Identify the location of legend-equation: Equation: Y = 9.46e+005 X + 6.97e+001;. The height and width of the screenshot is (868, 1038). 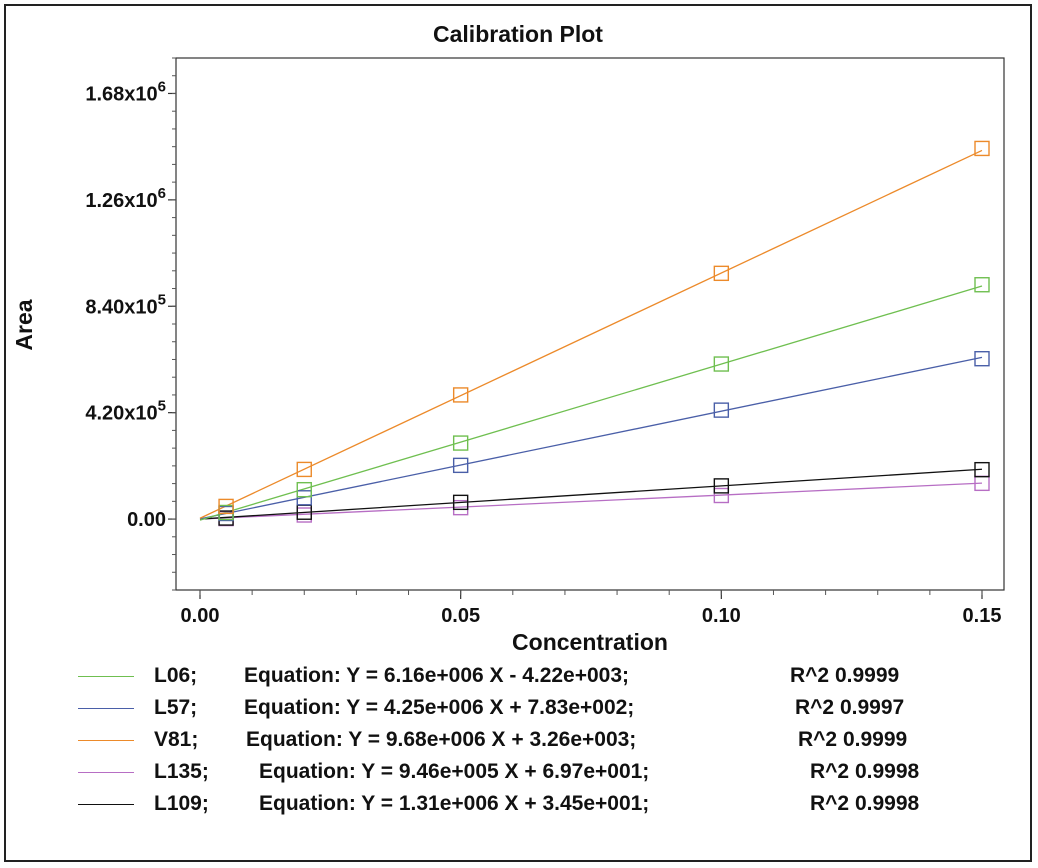
(454, 771).